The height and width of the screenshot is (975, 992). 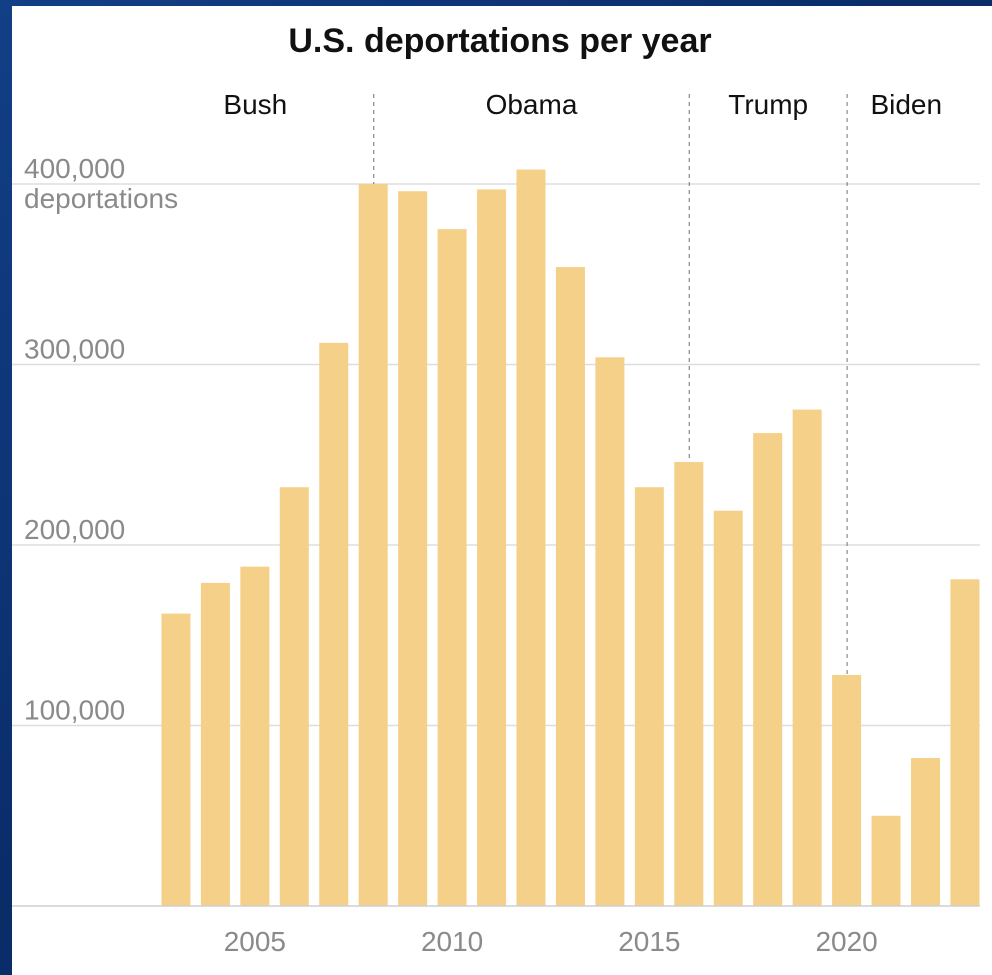 What do you see at coordinates (768, 669) in the screenshot?
I see `bar-2018` at bounding box center [768, 669].